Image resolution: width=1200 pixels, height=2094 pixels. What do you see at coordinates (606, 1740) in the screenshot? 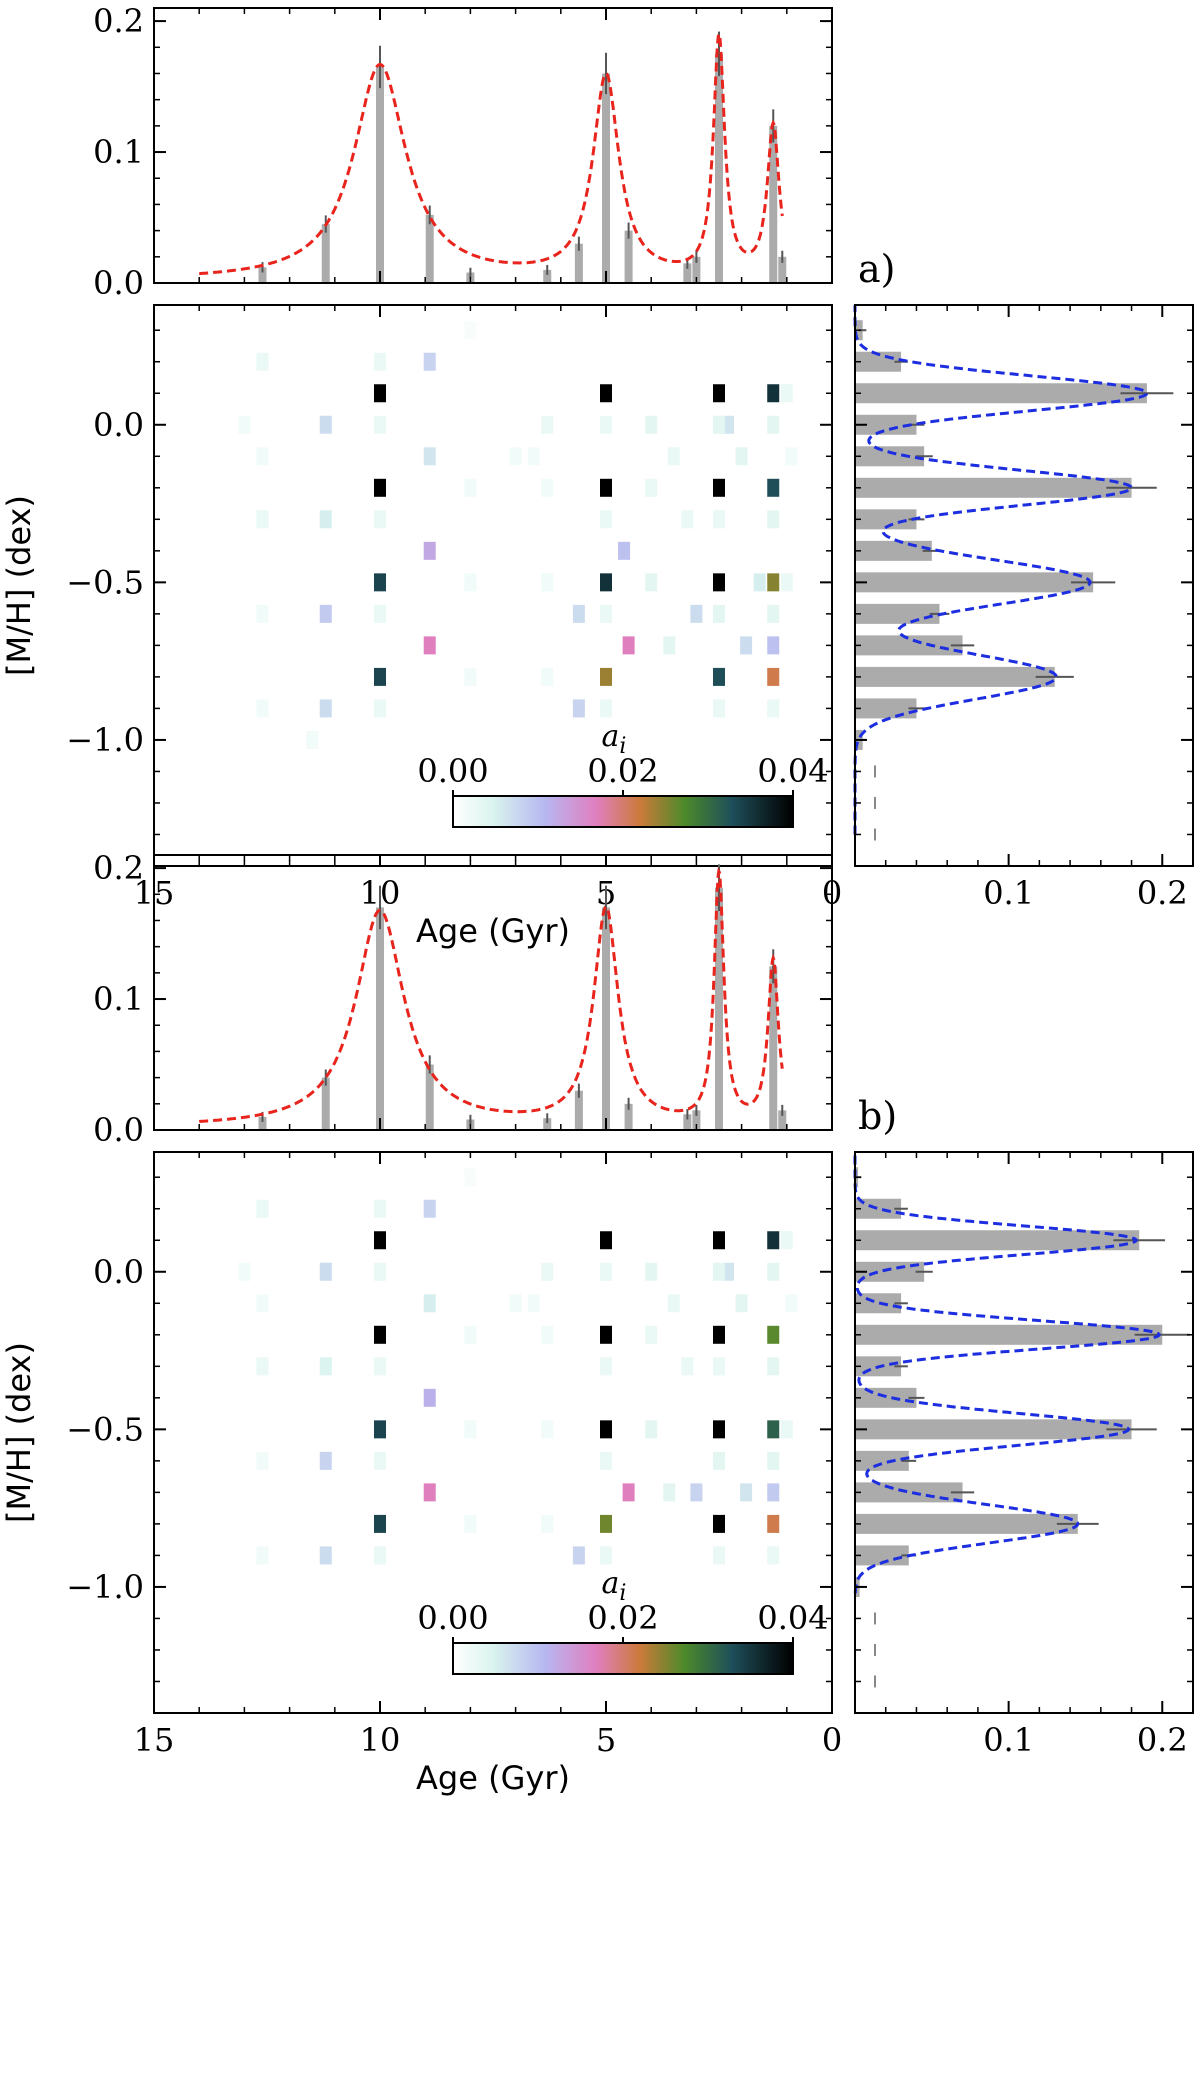
I see `x-tick-label: 5` at bounding box center [606, 1740].